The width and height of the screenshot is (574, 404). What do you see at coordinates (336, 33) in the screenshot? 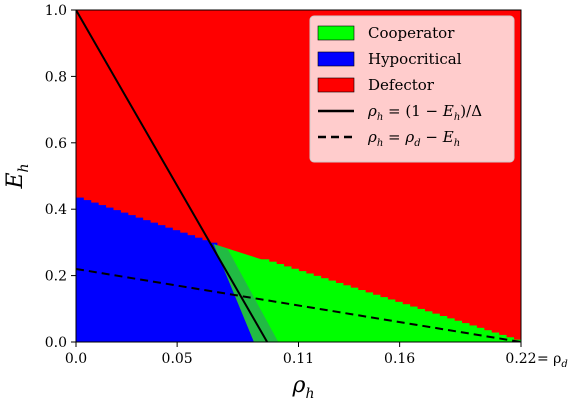
I see `legend-swatch-cooperator` at bounding box center [336, 33].